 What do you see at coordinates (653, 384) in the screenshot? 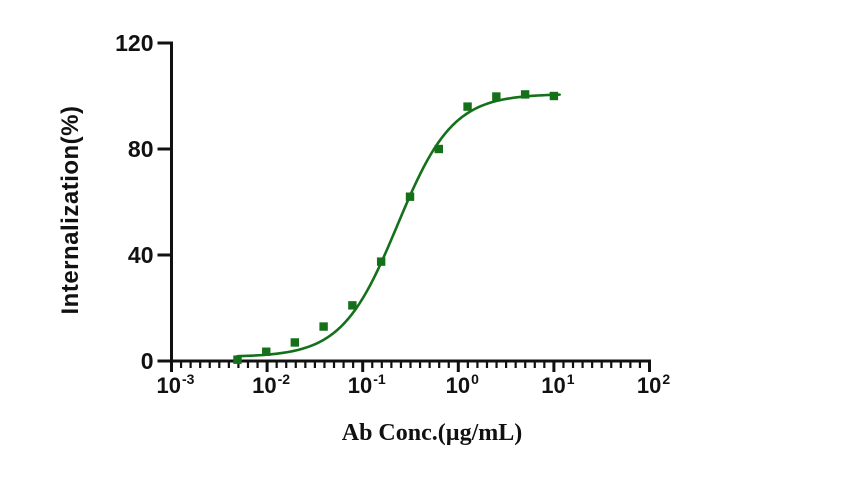
I see `x-tick-label: 10²` at bounding box center [653, 384].